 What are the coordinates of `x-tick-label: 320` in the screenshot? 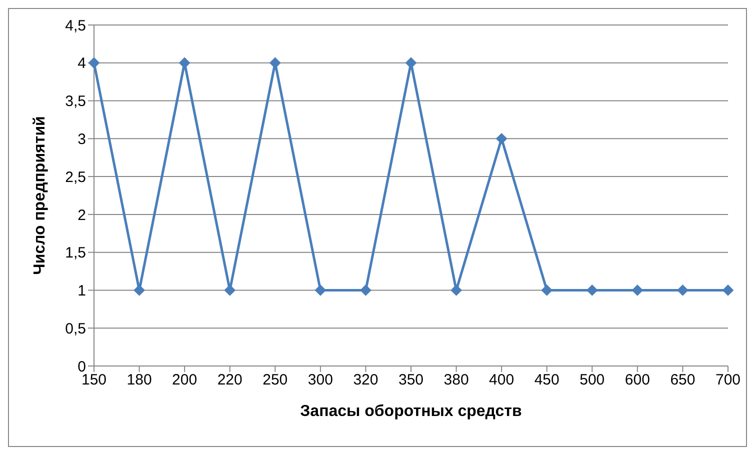 It's located at (365, 380).